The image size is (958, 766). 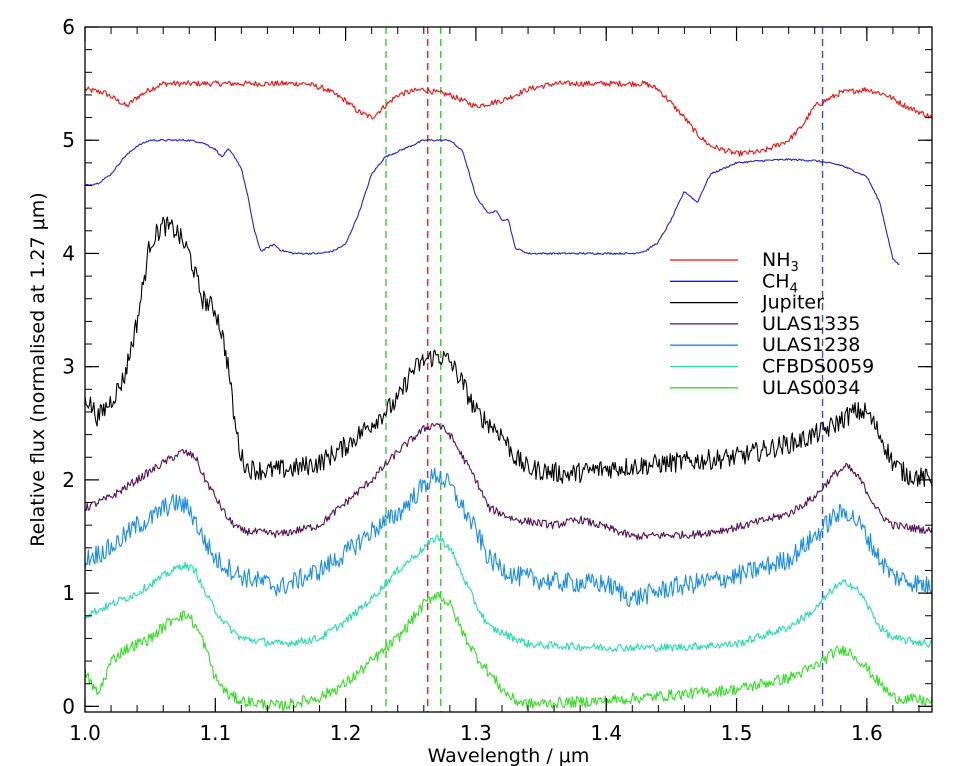 I want to click on y-tick-label: 2, so click(x=68, y=480).